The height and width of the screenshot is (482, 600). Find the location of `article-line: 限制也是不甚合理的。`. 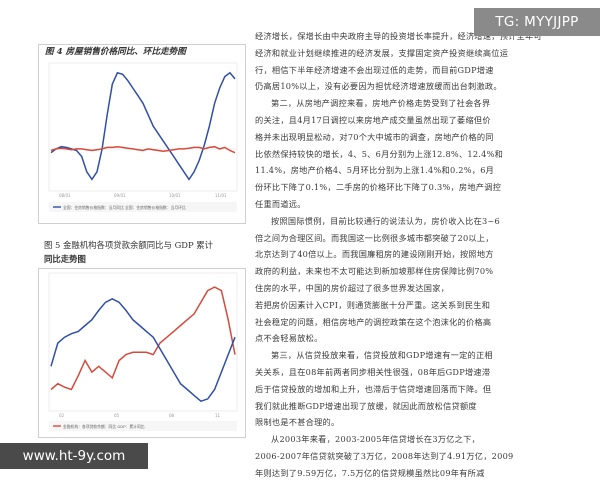

article-line: 限制也是不甚合理的。 is located at coordinates (297, 422).